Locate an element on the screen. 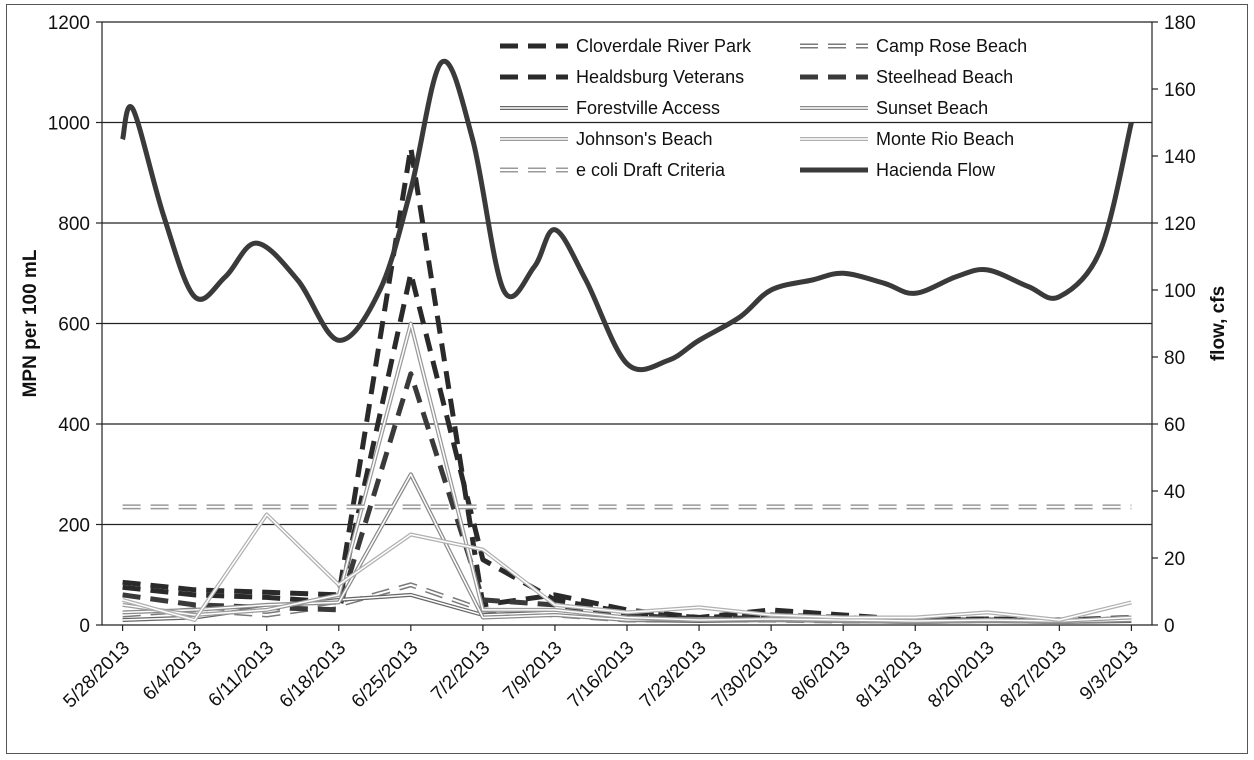 This screenshot has width=1254, height=760. legend-entry-cloverdale-river-park: Cloverdale River Park is located at coordinates (626, 46).